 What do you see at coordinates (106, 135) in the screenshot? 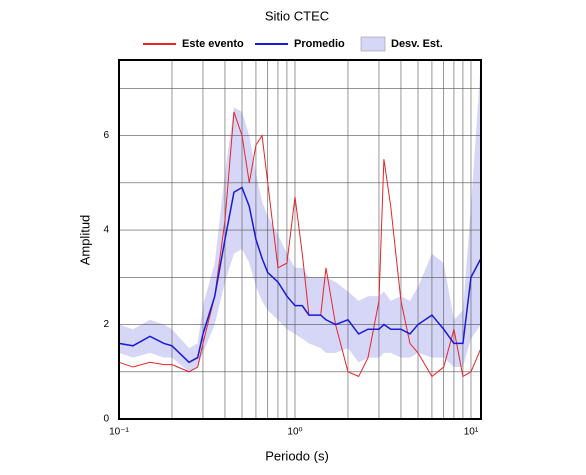
I see `y-tick-label: 6` at bounding box center [106, 135].